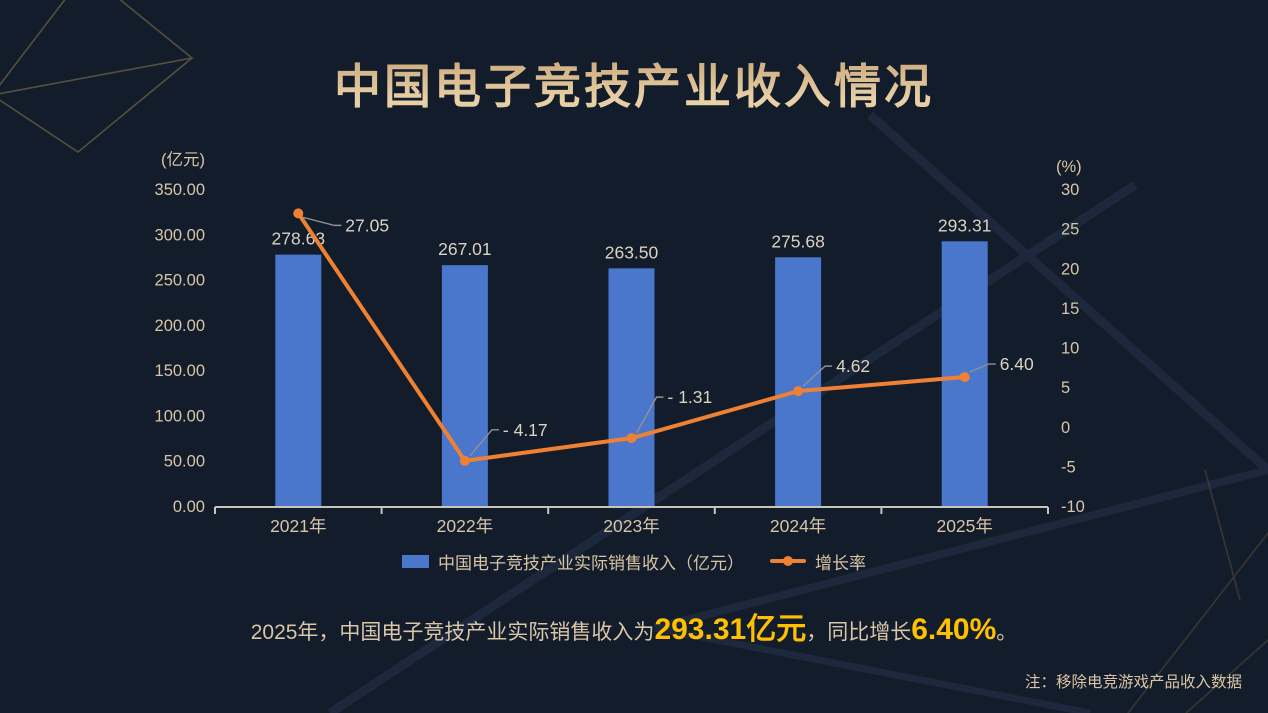 This screenshot has height=713, width=1268. I want to click on decor-gold-triangles-topleft, so click(97, 76).